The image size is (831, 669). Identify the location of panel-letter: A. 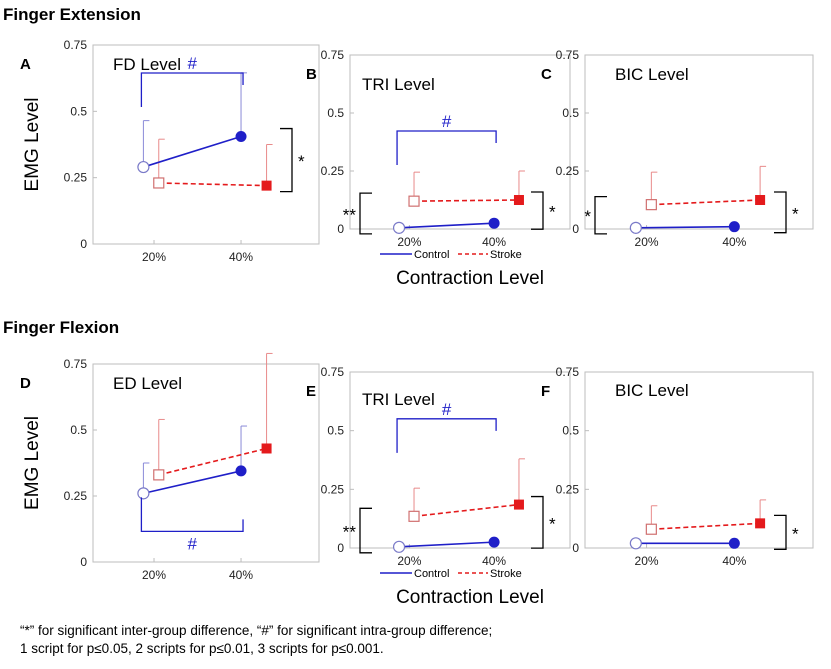
(25, 64).